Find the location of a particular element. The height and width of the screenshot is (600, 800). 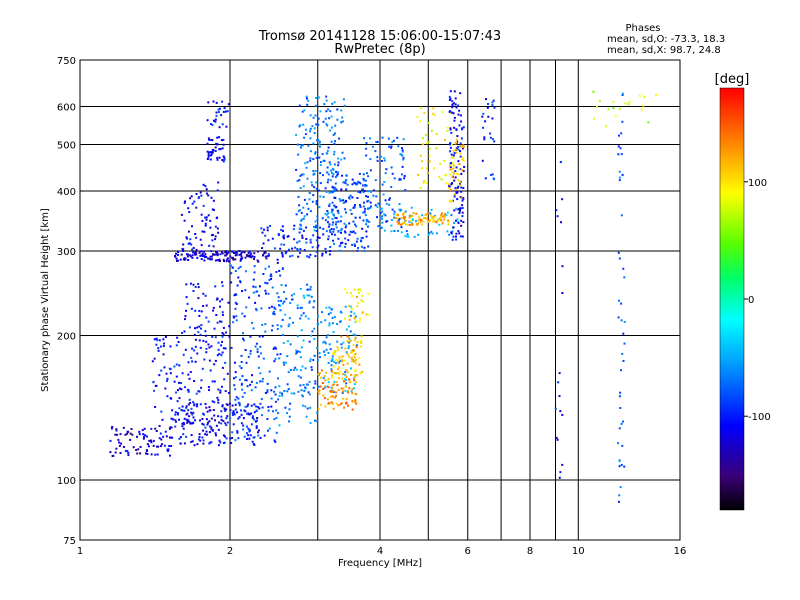

x-tick-label: 4 is located at coordinates (380, 551).